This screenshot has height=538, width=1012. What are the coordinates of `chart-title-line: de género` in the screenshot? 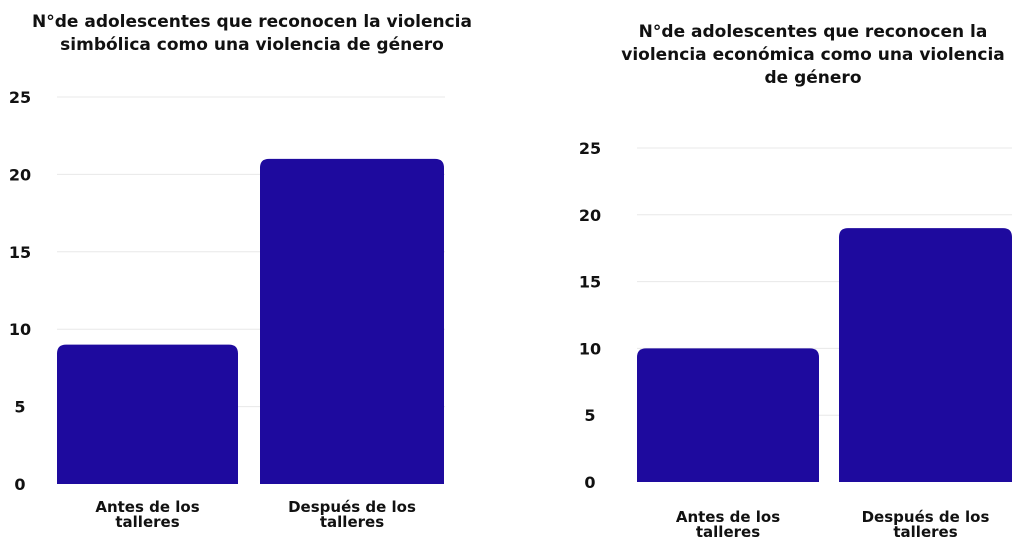 It's located at (812, 78).